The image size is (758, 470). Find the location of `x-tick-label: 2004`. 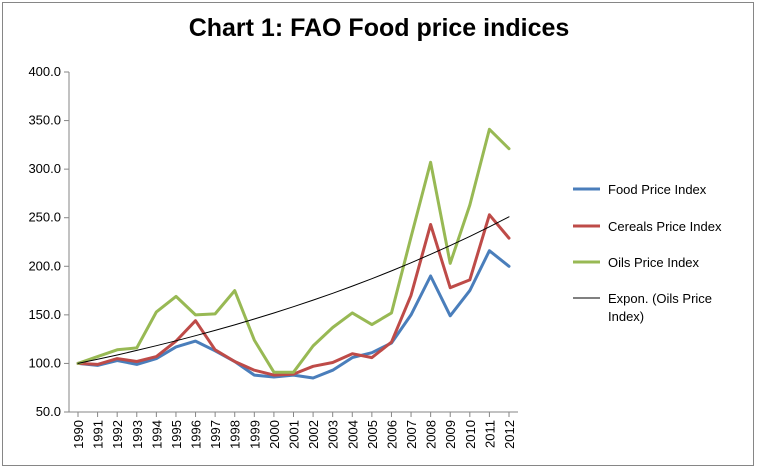

x-tick-label: 2004 is located at coordinates (352, 434).